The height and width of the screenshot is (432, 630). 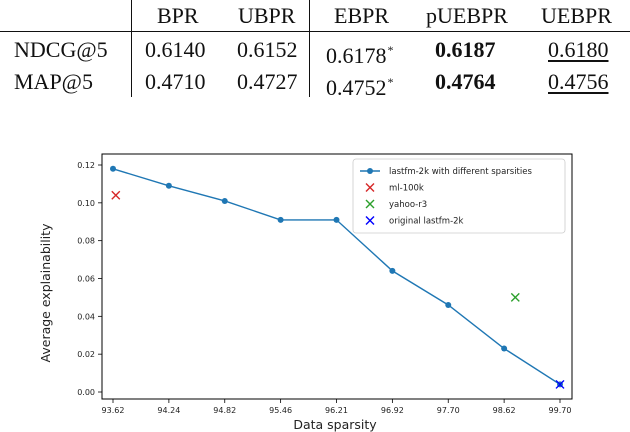 I want to click on x-tick-label: 95.46, so click(x=280, y=410).